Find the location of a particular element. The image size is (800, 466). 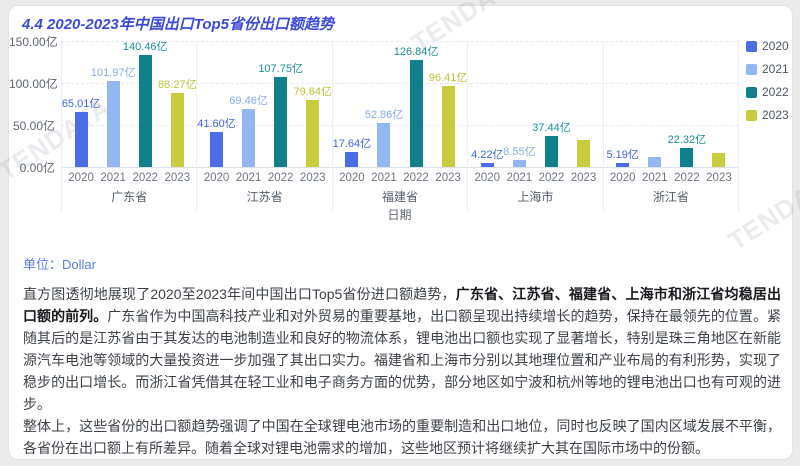

bar-value-label: 140.46亿 is located at coordinates (145, 47).